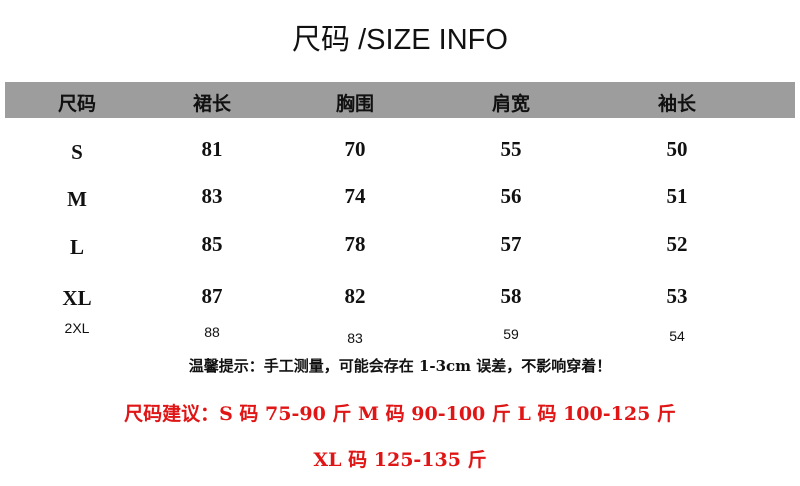 Image resolution: width=800 pixels, height=486 pixels. What do you see at coordinates (355, 196) in the screenshot?
I see `bust-cell: 74` at bounding box center [355, 196].